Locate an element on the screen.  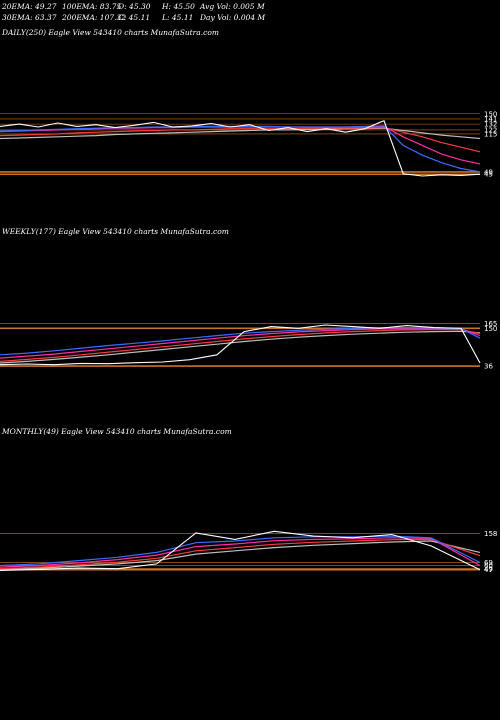
level-label-60: 60 is located at coordinates (488, 566).